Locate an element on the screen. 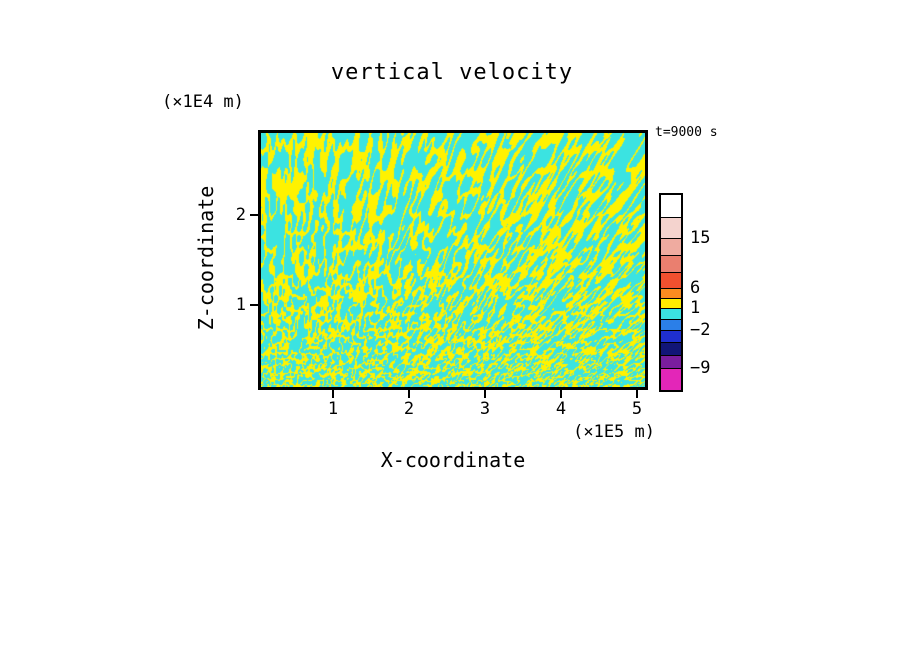 This screenshot has width=904, height=654. x-axis-tick-label: 2 is located at coordinates (409, 409).